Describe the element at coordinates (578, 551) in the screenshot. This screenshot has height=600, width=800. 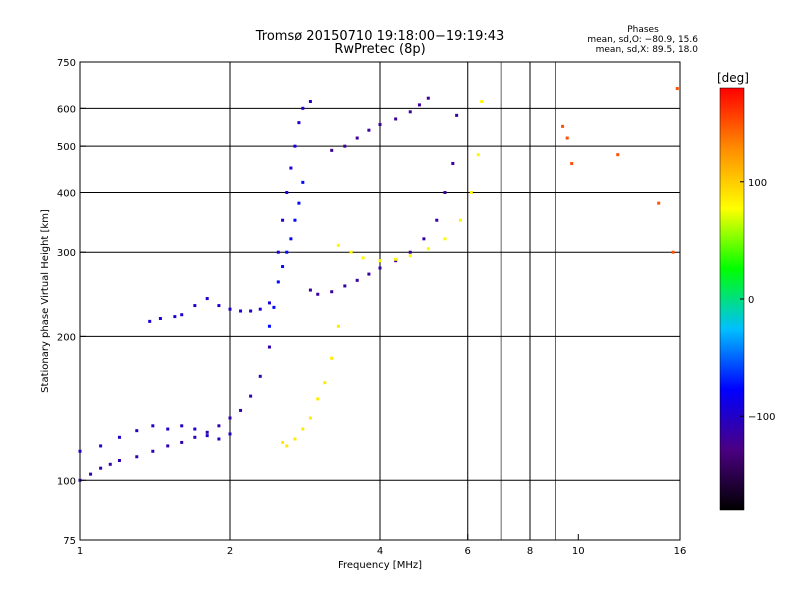
I see `x-tick-label: 10` at that location.